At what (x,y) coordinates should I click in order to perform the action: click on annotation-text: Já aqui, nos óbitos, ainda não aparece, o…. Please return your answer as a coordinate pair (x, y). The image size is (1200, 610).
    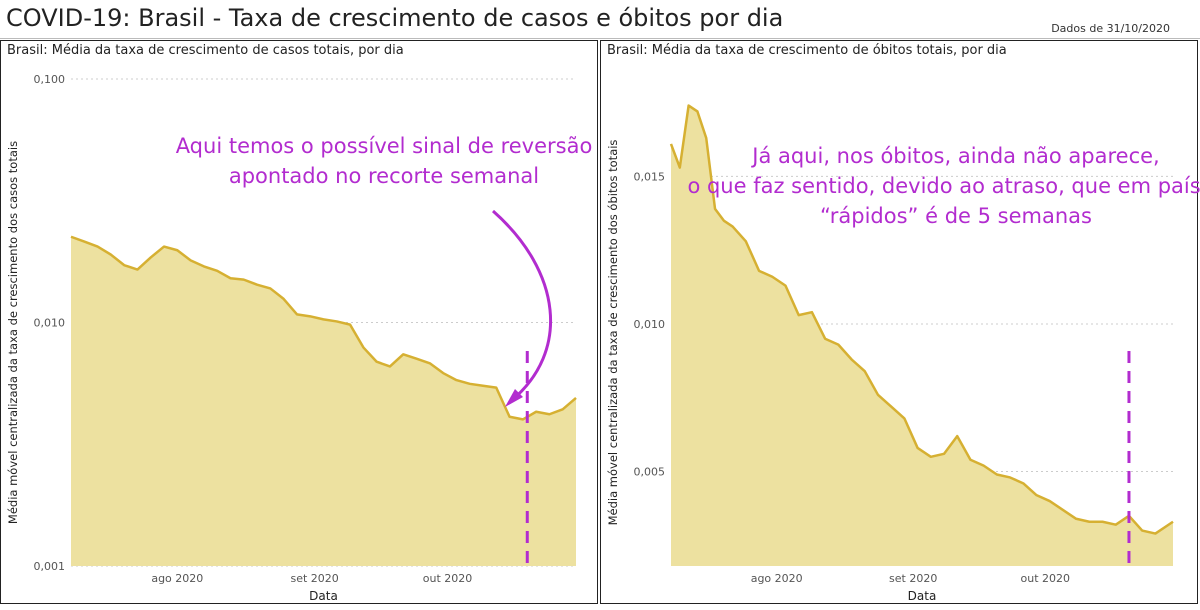
    Looking at the image, I should click on (943, 186).